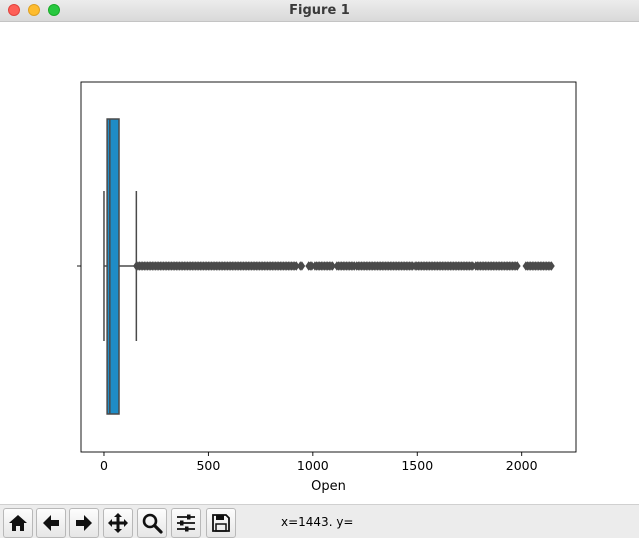  I want to click on x-tick-label: 500, so click(208, 465).